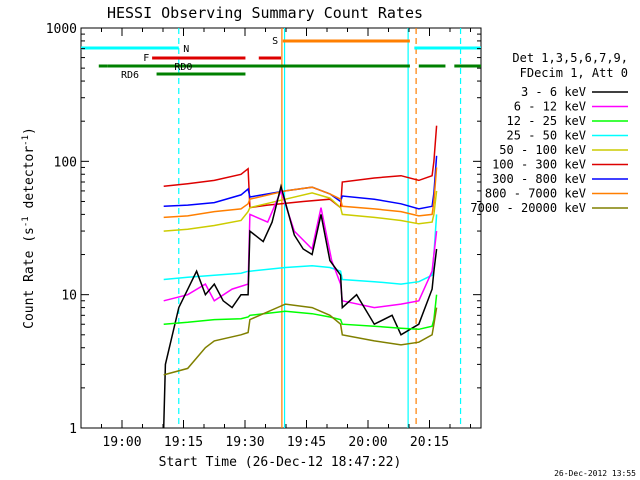 The width and height of the screenshot is (640, 480). Describe the element at coordinates (528, 208) in the screenshot. I see `legend-label-8: 7000 - 20000 keV` at that location.